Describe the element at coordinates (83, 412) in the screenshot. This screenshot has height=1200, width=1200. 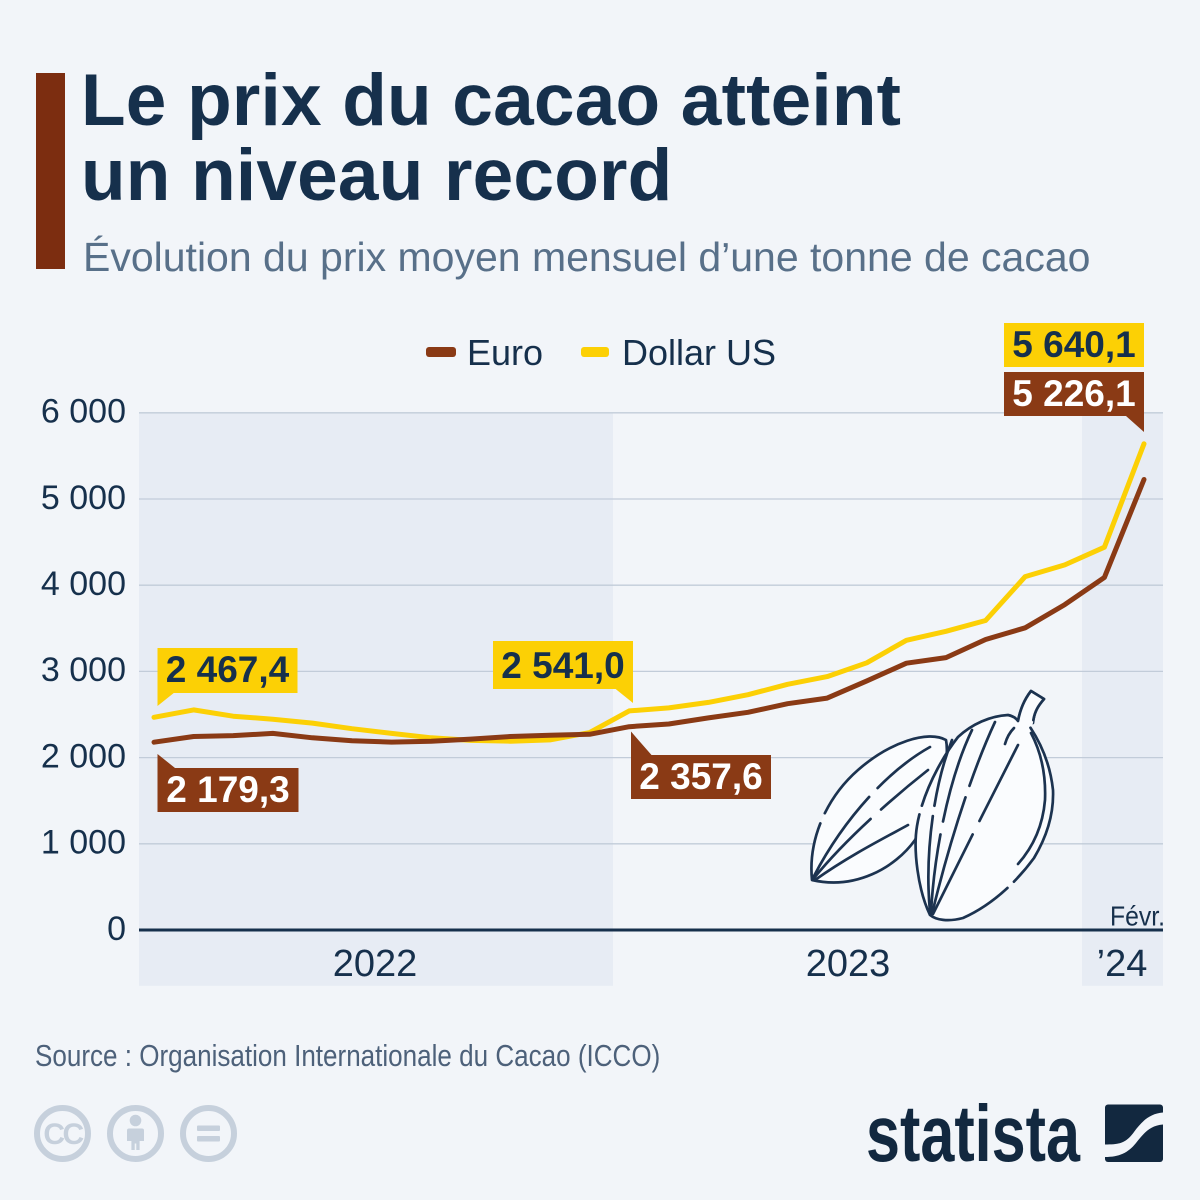
I see `svg-text: 6 000` at that location.